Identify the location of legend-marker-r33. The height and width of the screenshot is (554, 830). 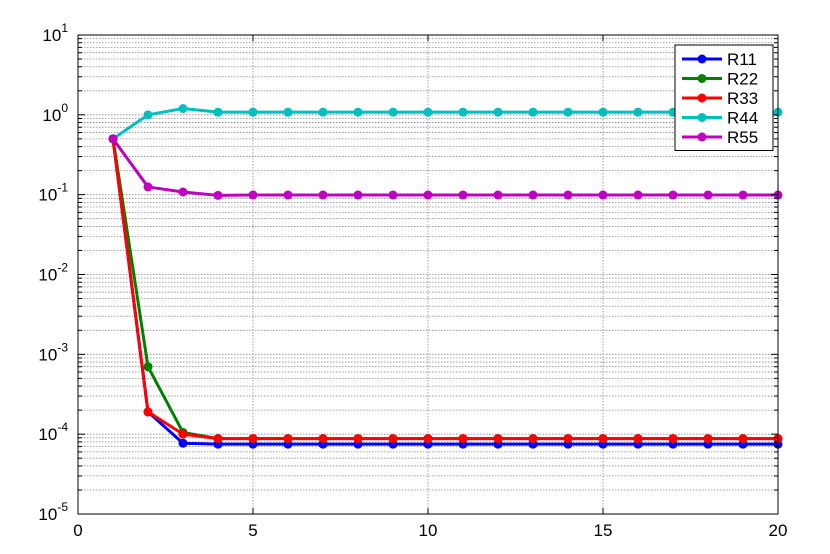
(702, 98).